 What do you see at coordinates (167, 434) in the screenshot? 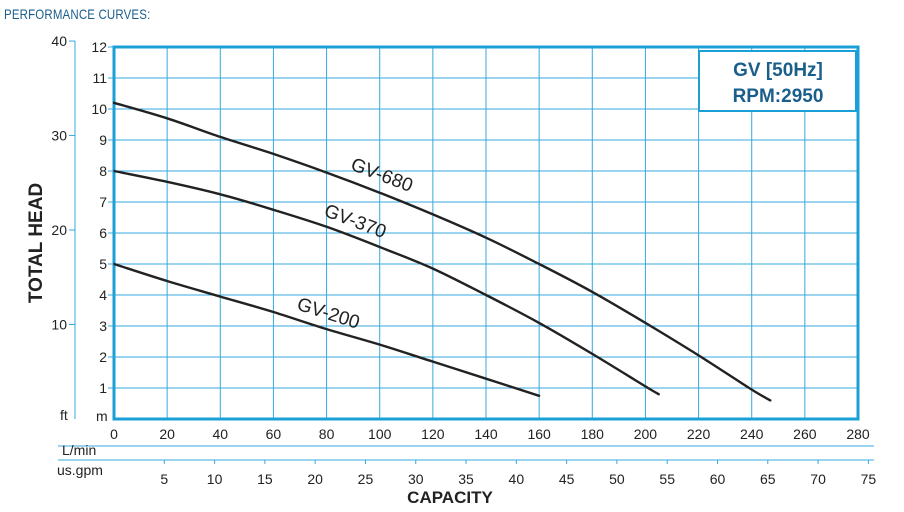
I see `x-tick-label-lmin: 20` at bounding box center [167, 434].